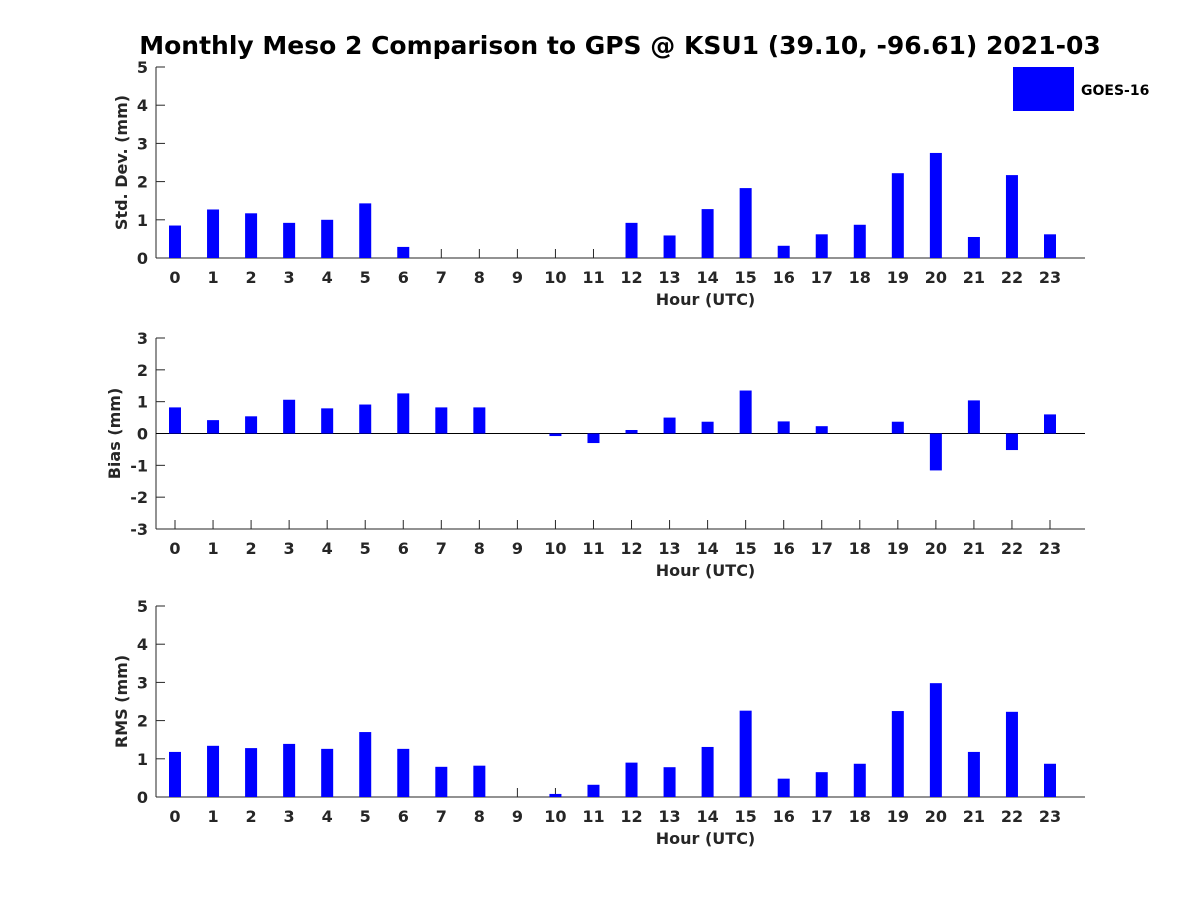 This screenshot has height=900, width=1200. I want to click on y-tick-label: -3, so click(139, 529).